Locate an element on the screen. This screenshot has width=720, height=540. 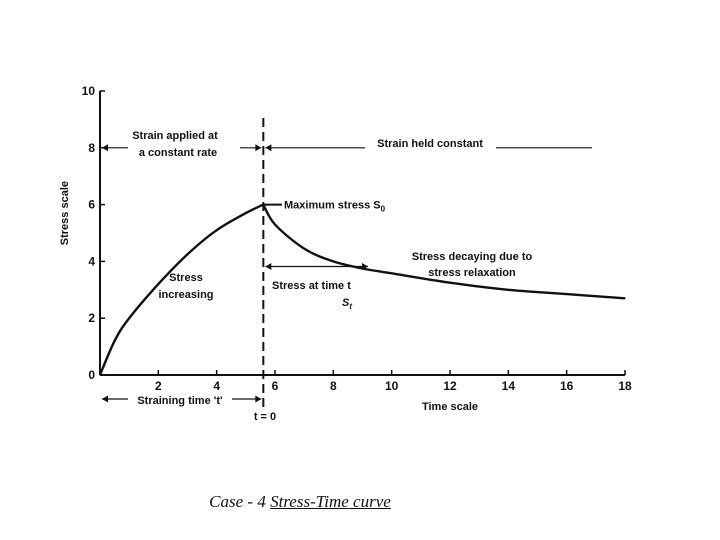
strain-applied-label: a constant rate is located at coordinates (178, 153).